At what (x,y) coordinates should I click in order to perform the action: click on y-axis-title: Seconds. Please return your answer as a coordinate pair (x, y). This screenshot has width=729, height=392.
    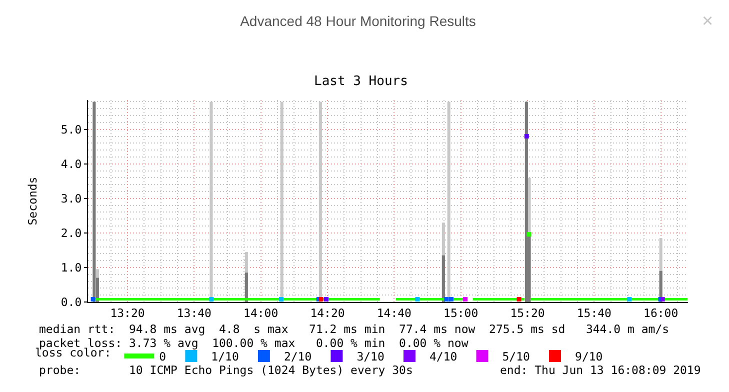
    Looking at the image, I should click on (32, 201).